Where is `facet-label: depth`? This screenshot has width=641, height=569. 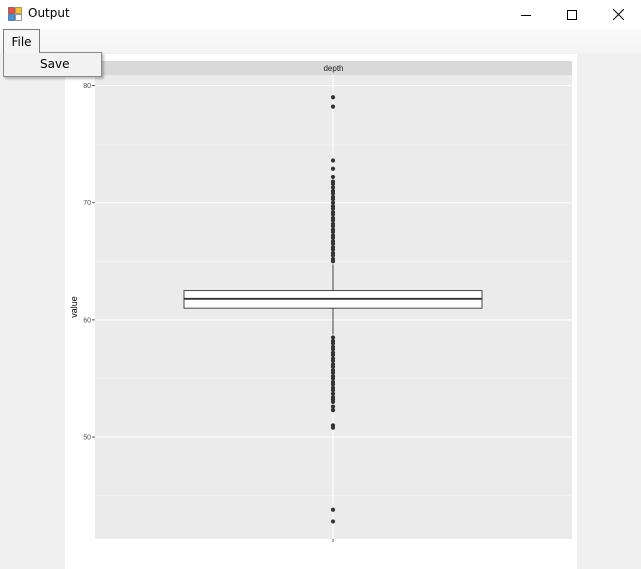
facet-label: depth is located at coordinates (333, 68).